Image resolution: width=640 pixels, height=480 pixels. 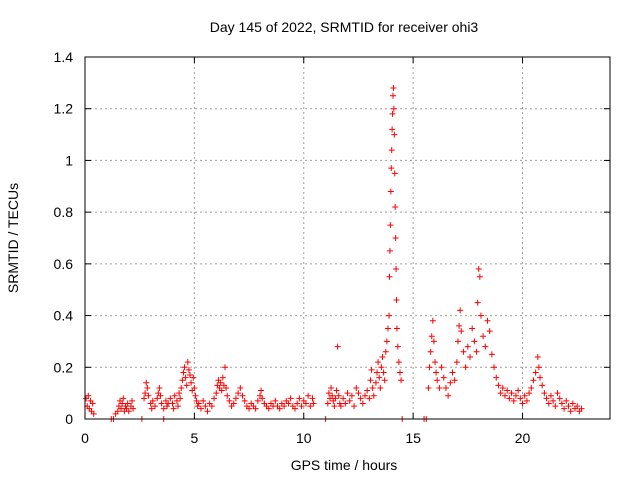 I want to click on y-tick-label: 0.6, so click(x=64, y=264).